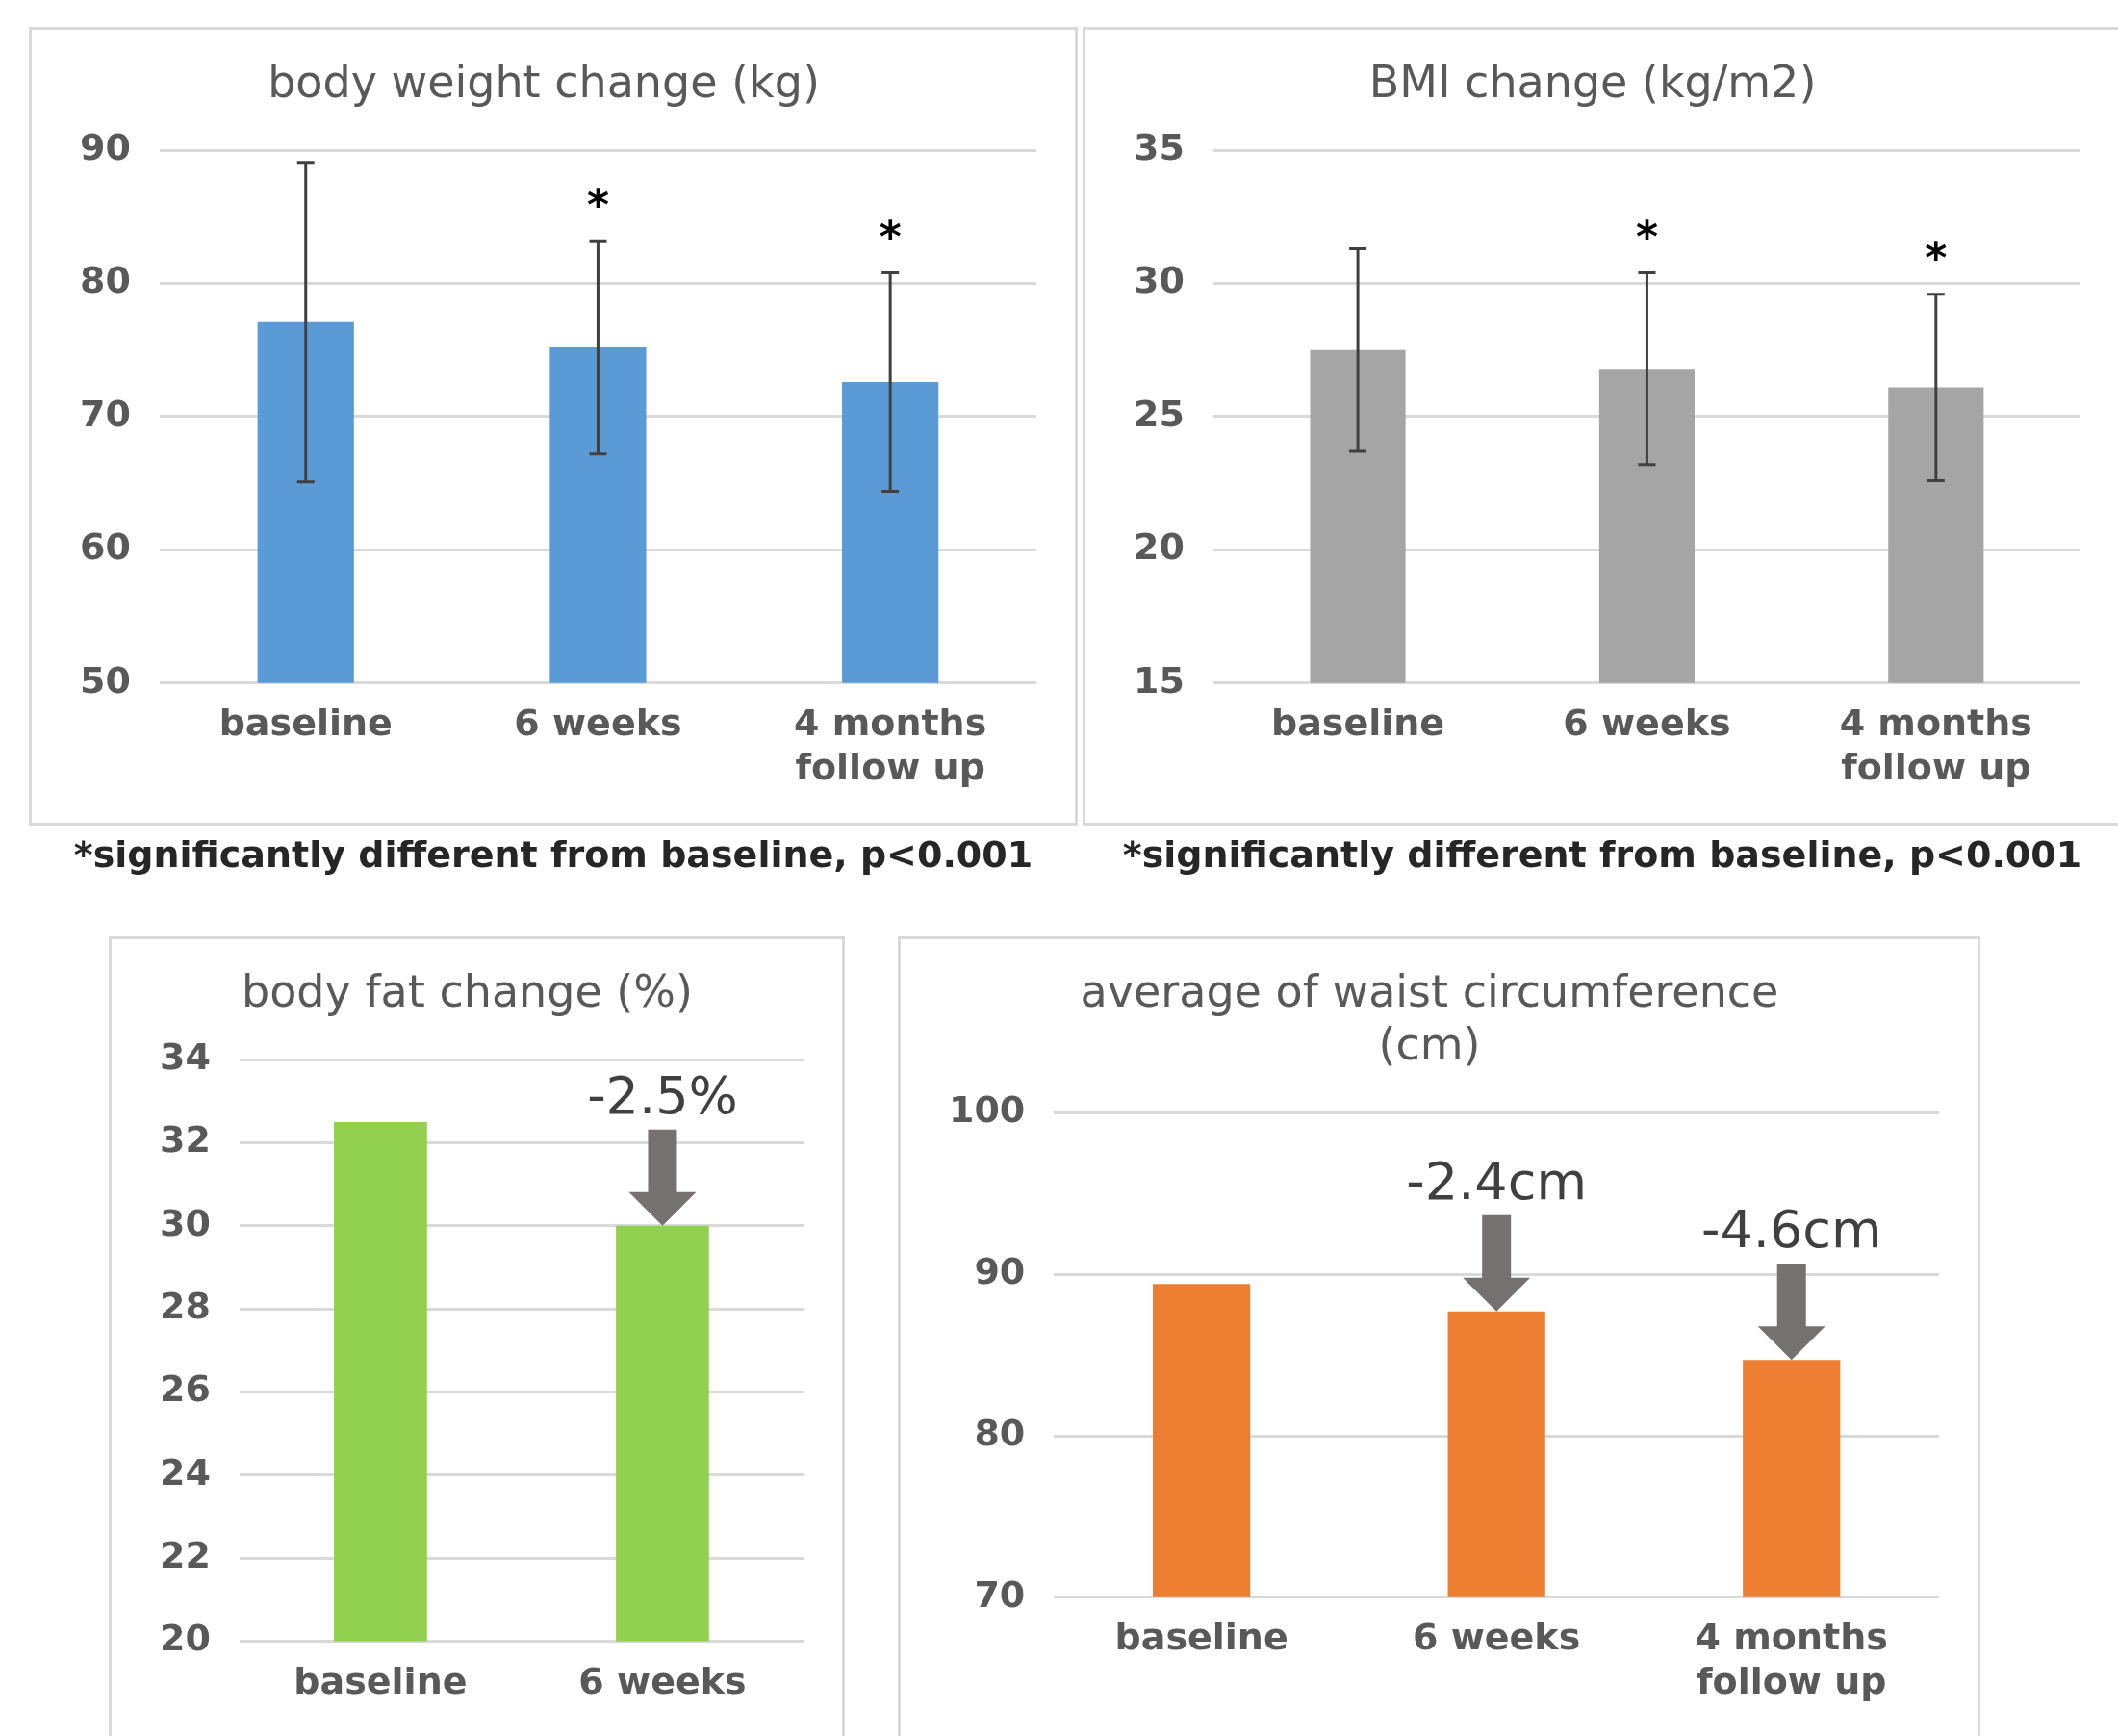 The image size is (2118, 1736). I want to click on y-tick-label: 35, so click(1159, 147).